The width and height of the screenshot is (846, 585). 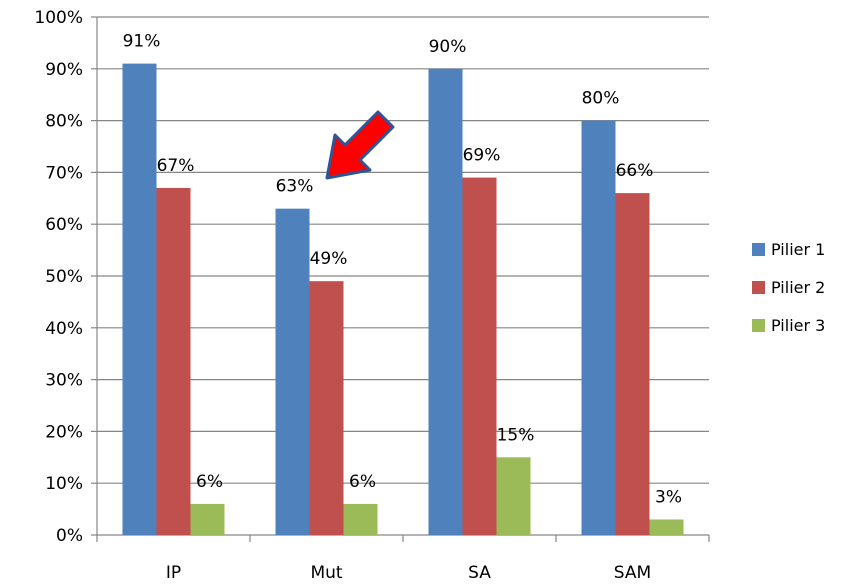 What do you see at coordinates (58, 18) in the screenshot?
I see `y-tick-label: 100%` at bounding box center [58, 18].